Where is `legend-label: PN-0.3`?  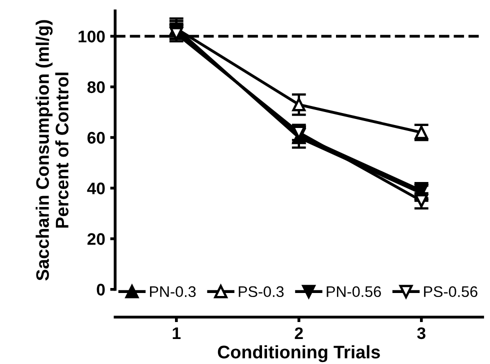 legend-label: PN-0.3 is located at coordinates (173, 292).